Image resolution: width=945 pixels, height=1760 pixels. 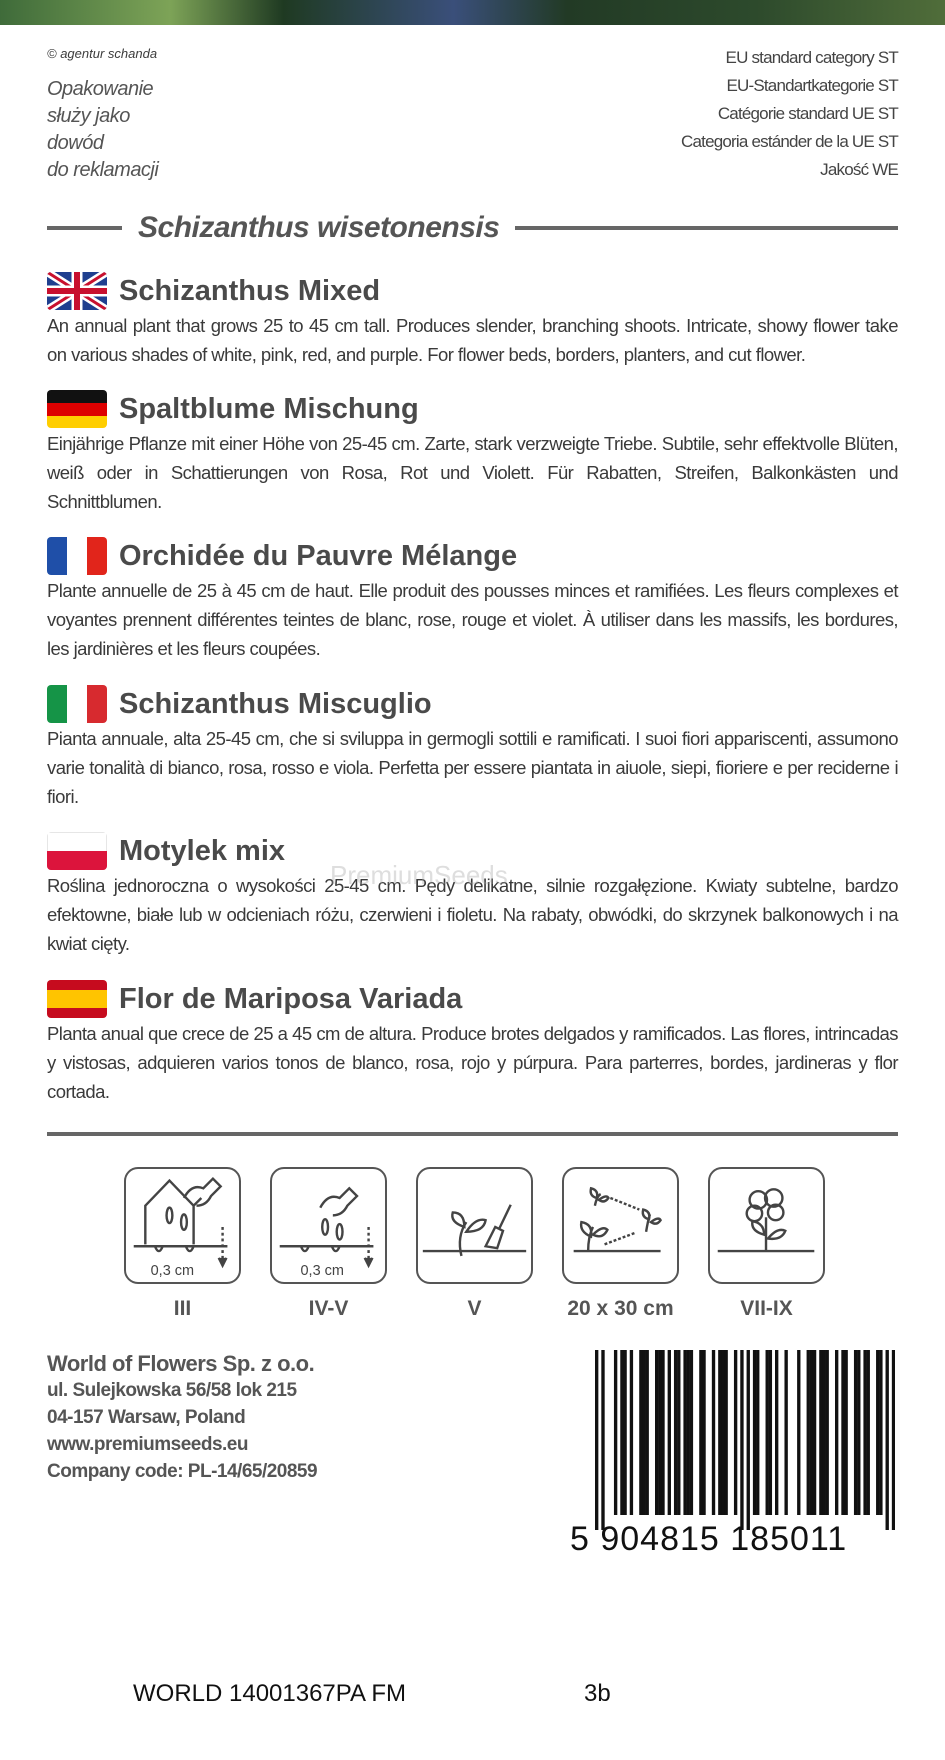 I want to click on common-name: Spaltblume Mischung, so click(x=269, y=408).